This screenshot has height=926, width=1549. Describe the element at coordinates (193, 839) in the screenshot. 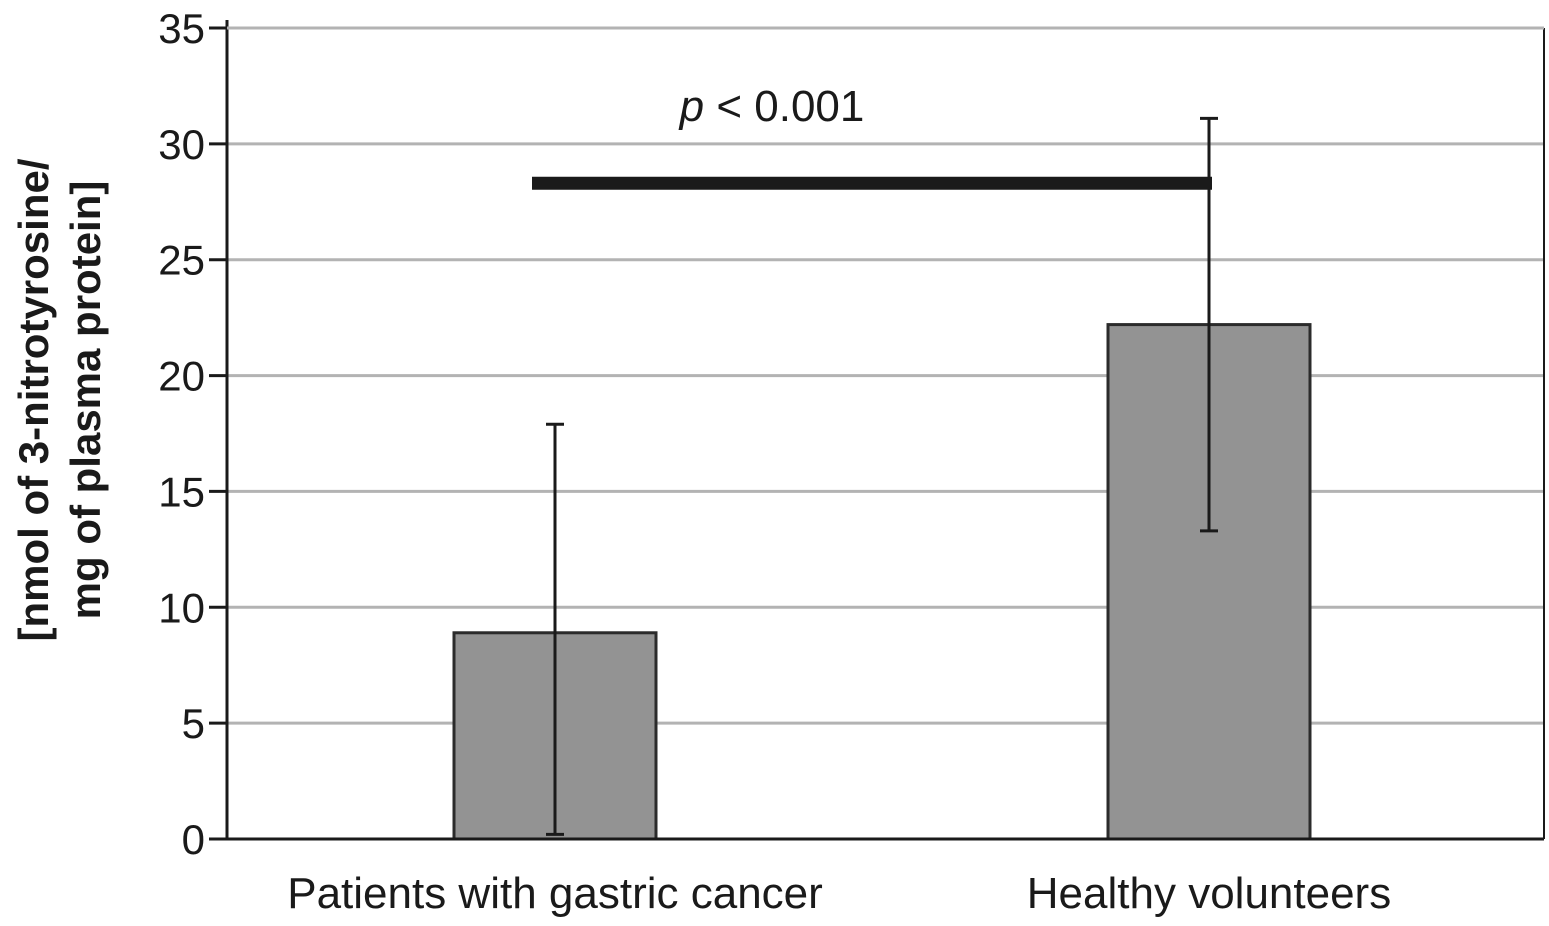

I see `y-tick-label: 0` at that location.